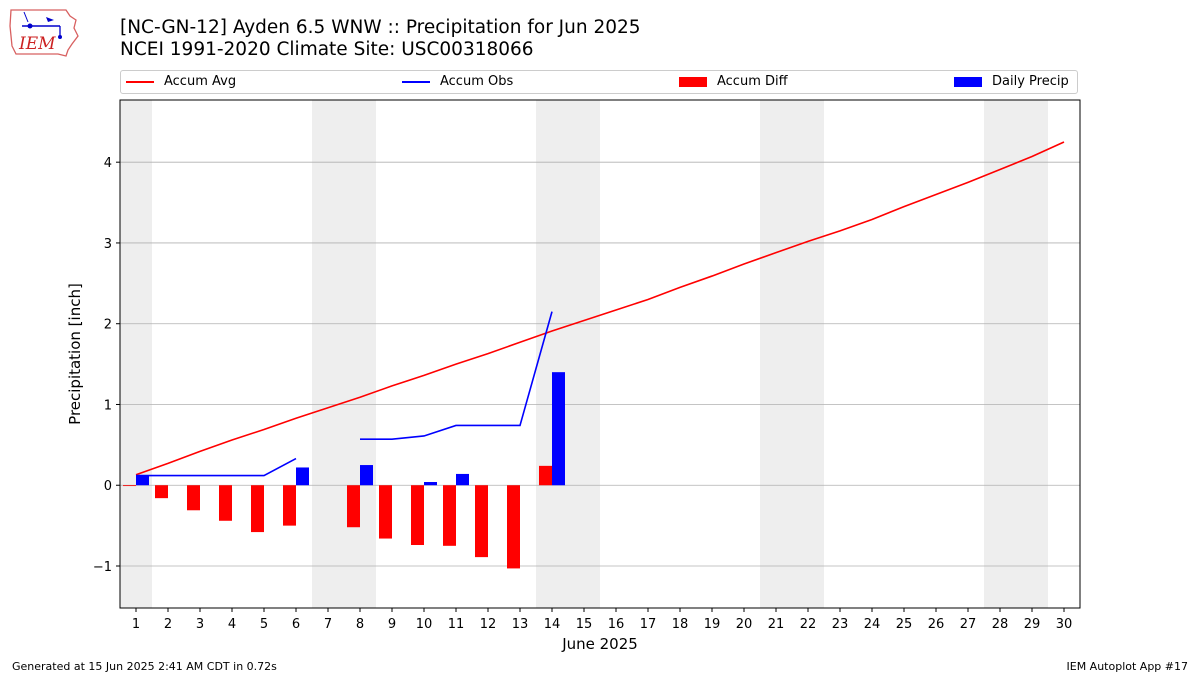 This screenshot has height=675, width=1200. Describe the element at coordinates (108, 244) in the screenshot. I see `y-tick-label: 3` at that location.